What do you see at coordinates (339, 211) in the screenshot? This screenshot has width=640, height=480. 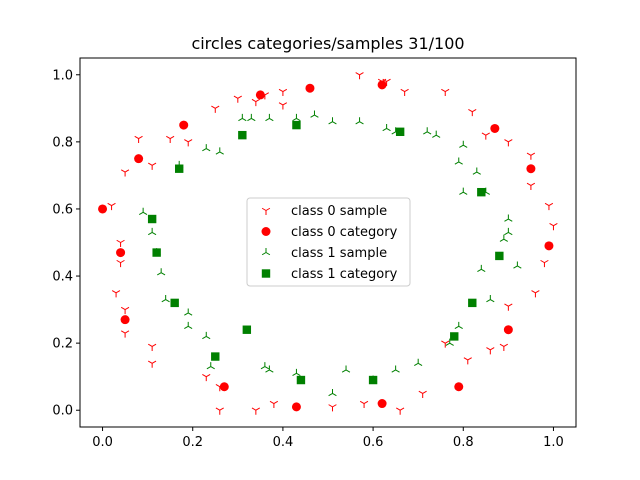 I see `legend-label: class 0 sample` at bounding box center [339, 211].